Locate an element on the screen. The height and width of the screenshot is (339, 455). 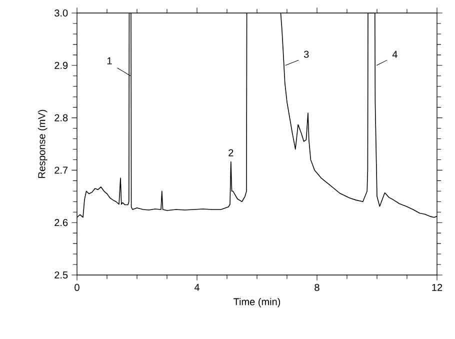
y-tick-label: 3.0 is located at coordinates (61, 13).